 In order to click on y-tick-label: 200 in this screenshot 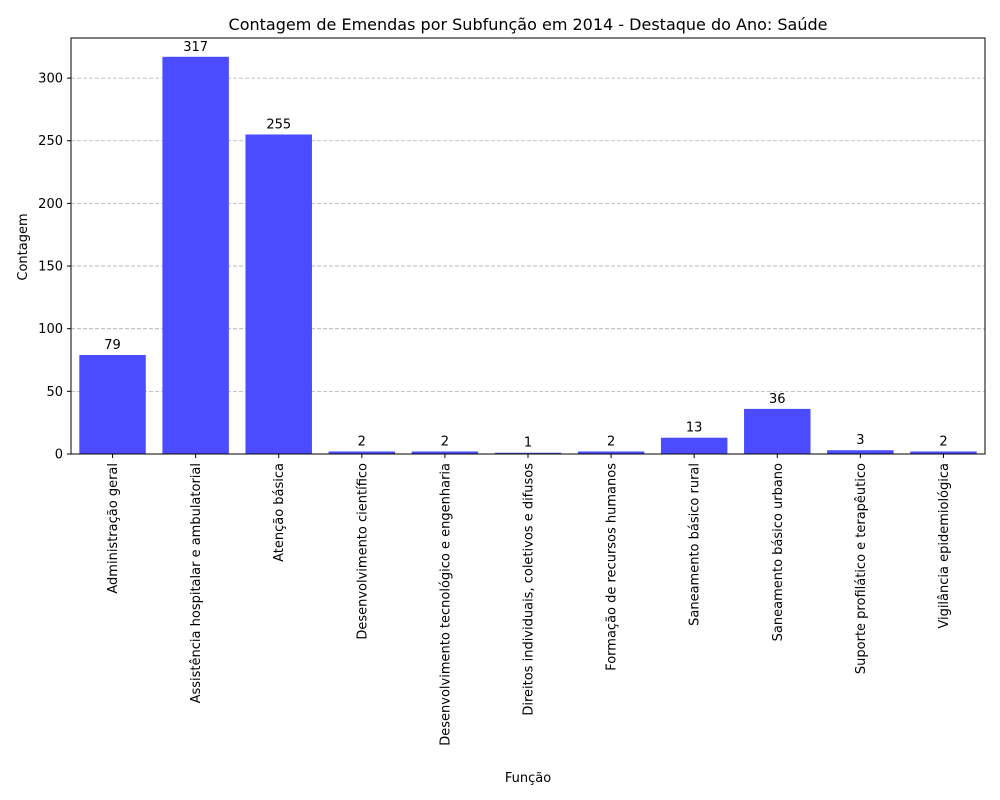, I will do `click(50, 204)`.